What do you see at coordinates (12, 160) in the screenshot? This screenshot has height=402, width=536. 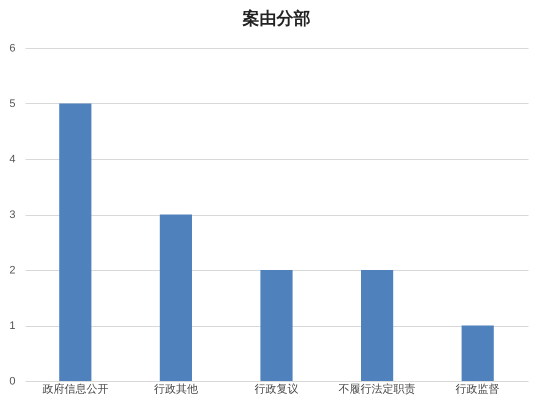 I see `y-tick-label: 4` at bounding box center [12, 160].